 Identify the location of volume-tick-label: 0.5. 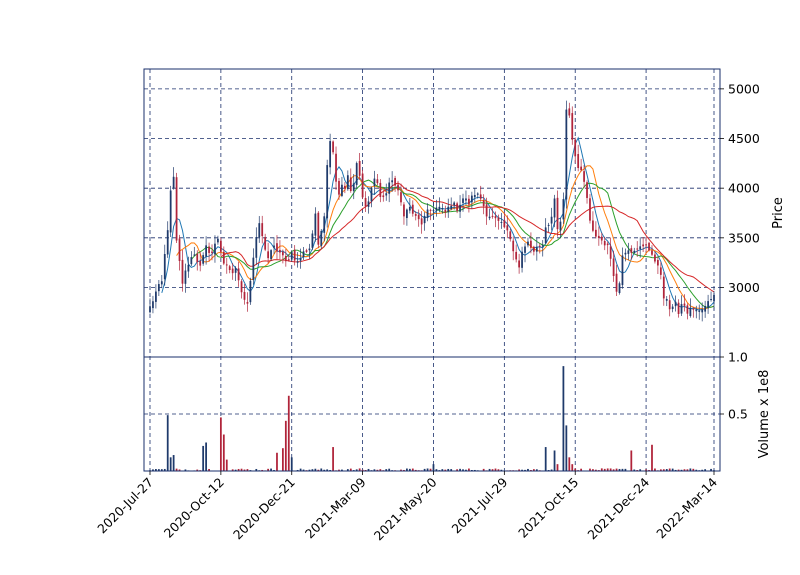
(738, 414).